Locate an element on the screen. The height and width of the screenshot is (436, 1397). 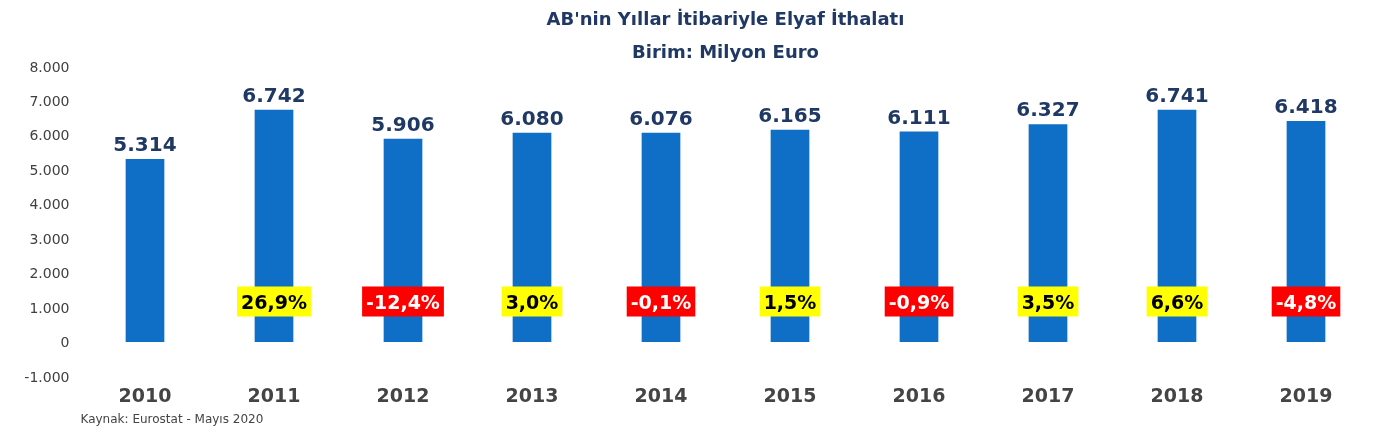
y-tick-label: 5.000 is located at coordinates (49, 169).